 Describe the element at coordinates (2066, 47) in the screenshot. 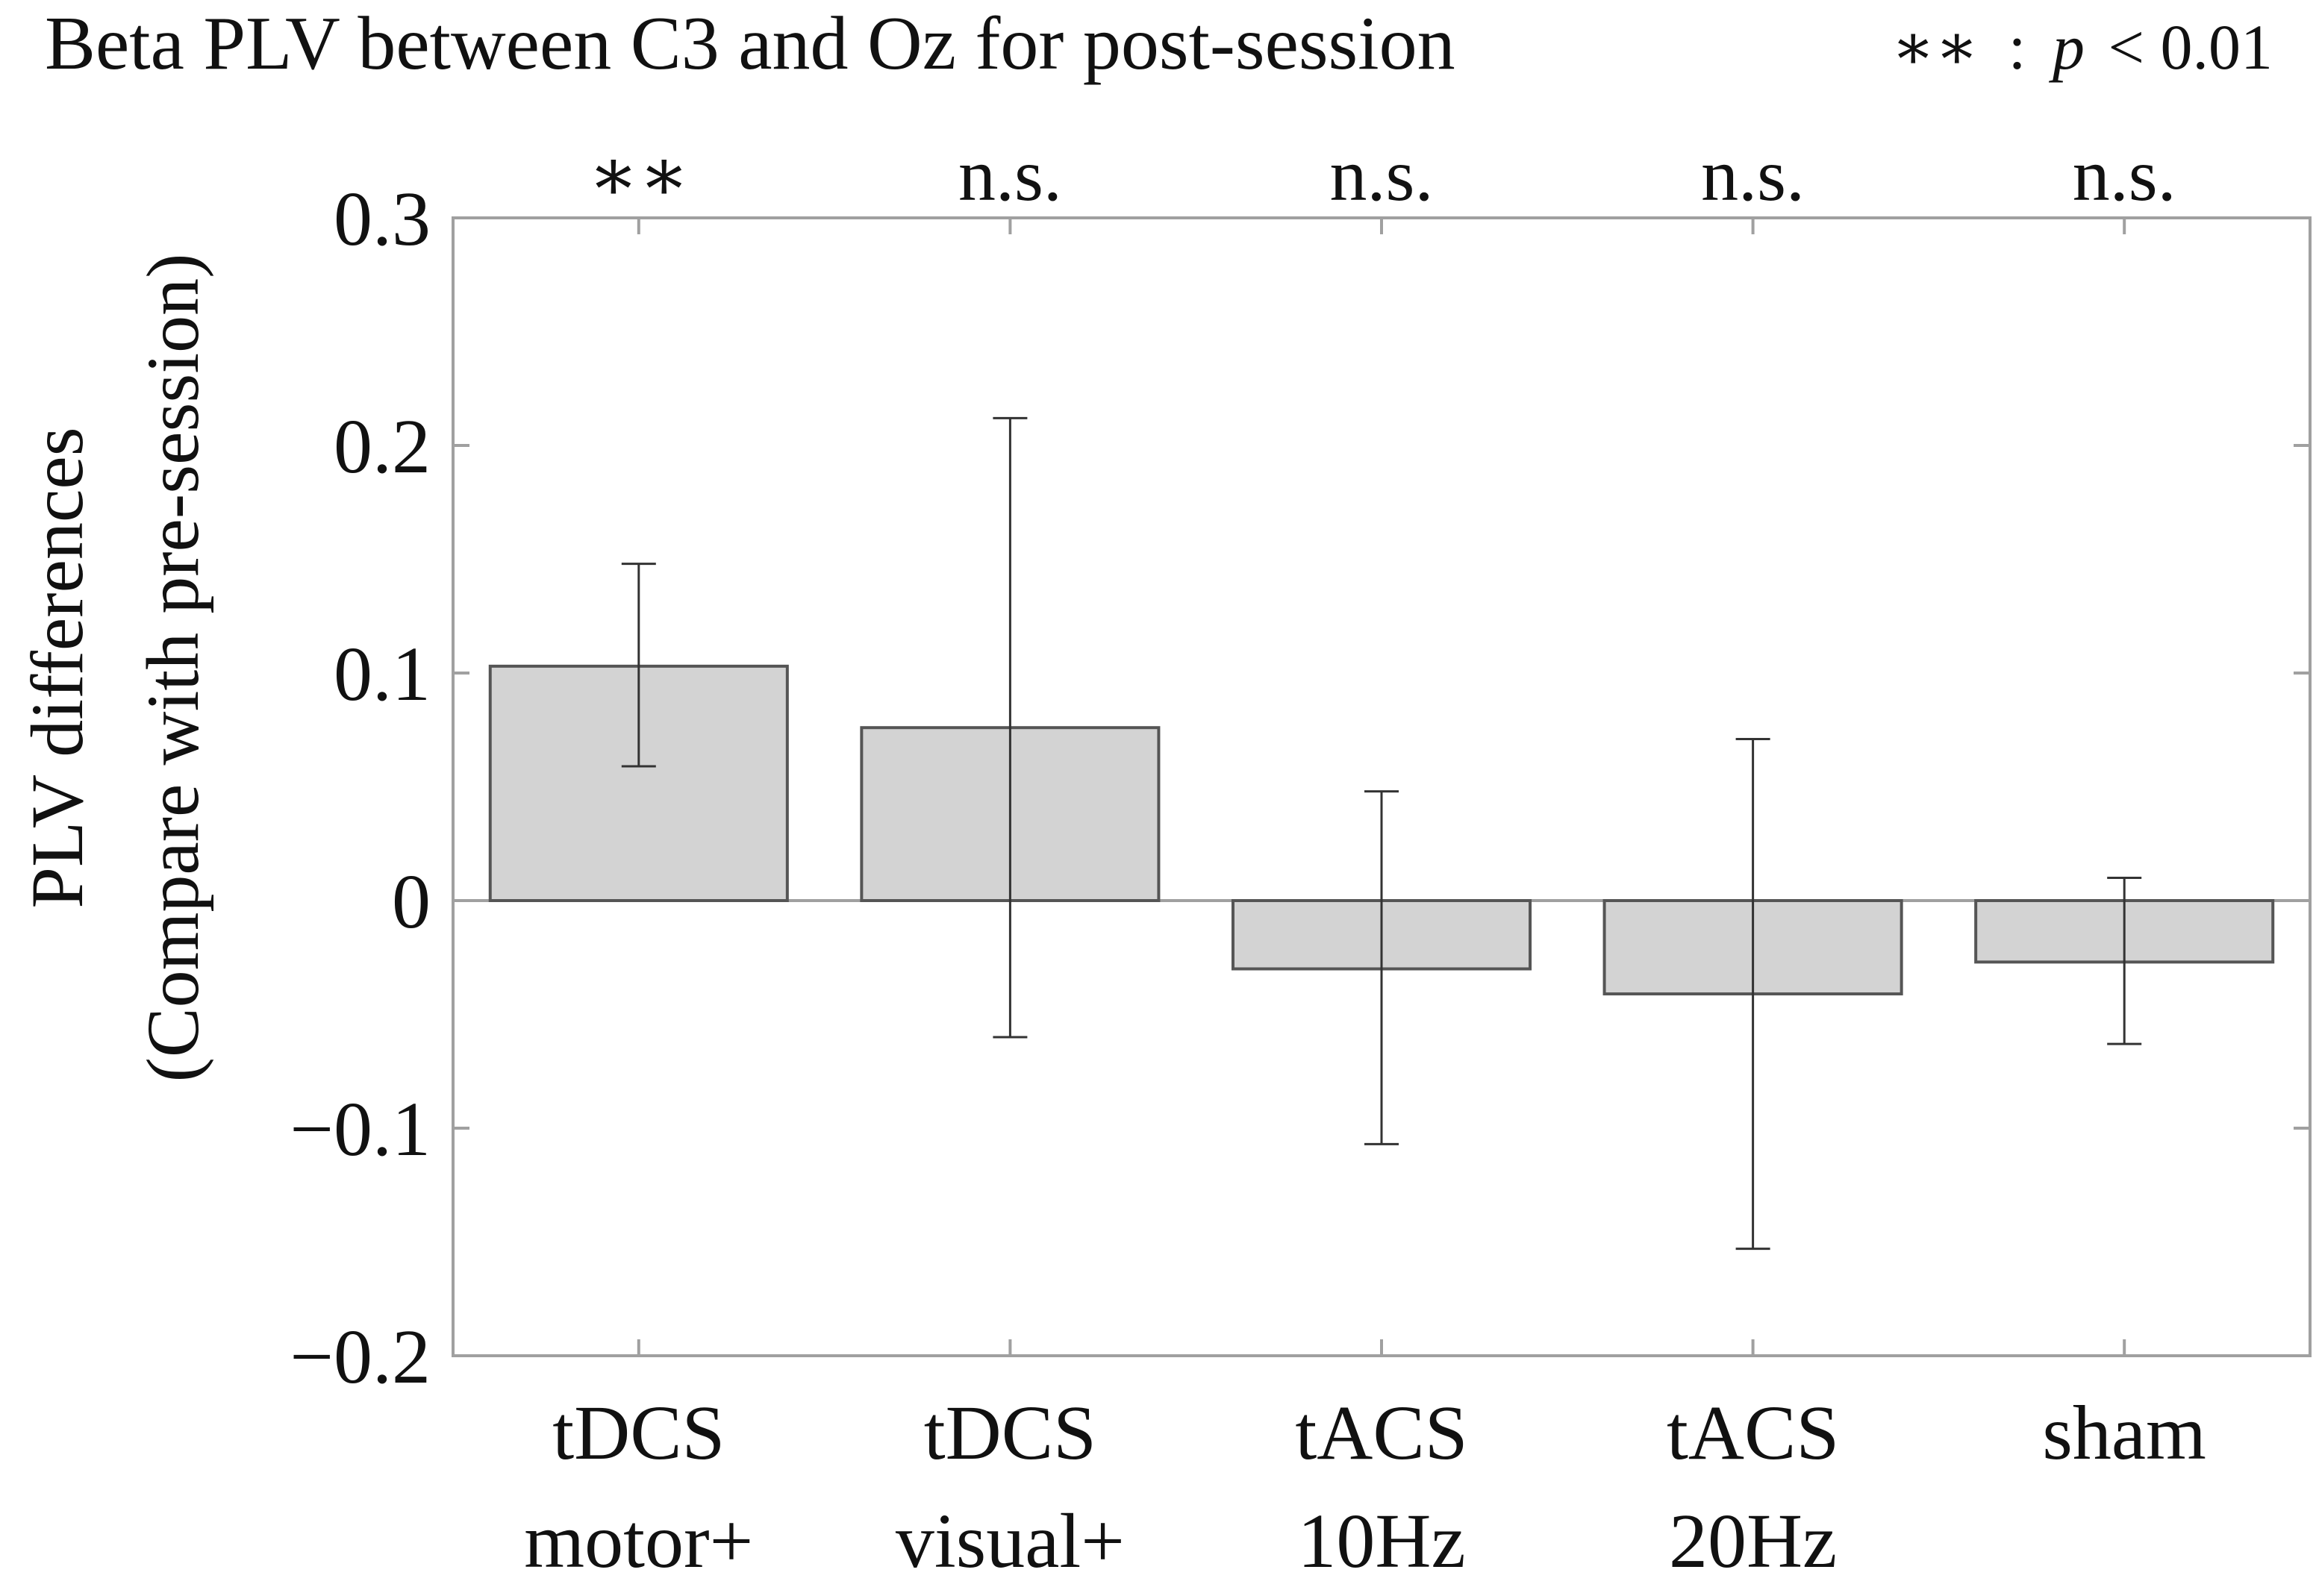

I see `legend-p-symbol: p` at that location.